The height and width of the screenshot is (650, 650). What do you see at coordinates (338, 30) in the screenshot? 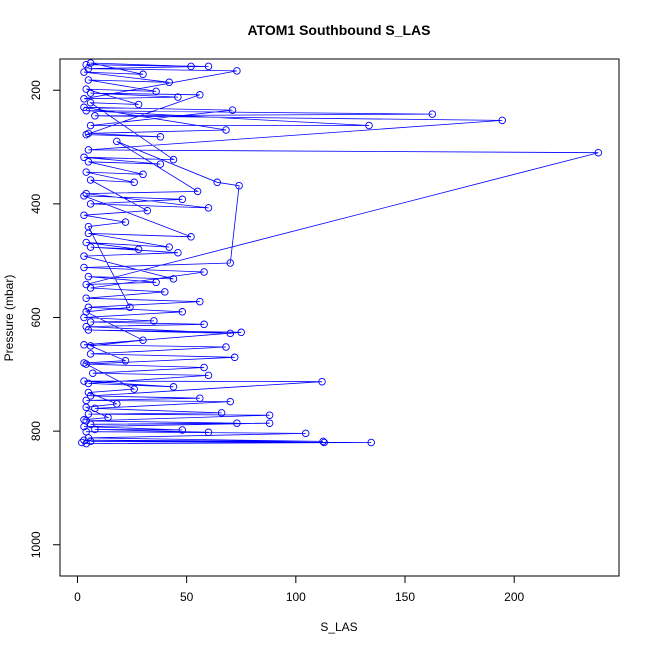
I see `chart-title: ATOM1 Southbound S_LAS` at bounding box center [338, 30].